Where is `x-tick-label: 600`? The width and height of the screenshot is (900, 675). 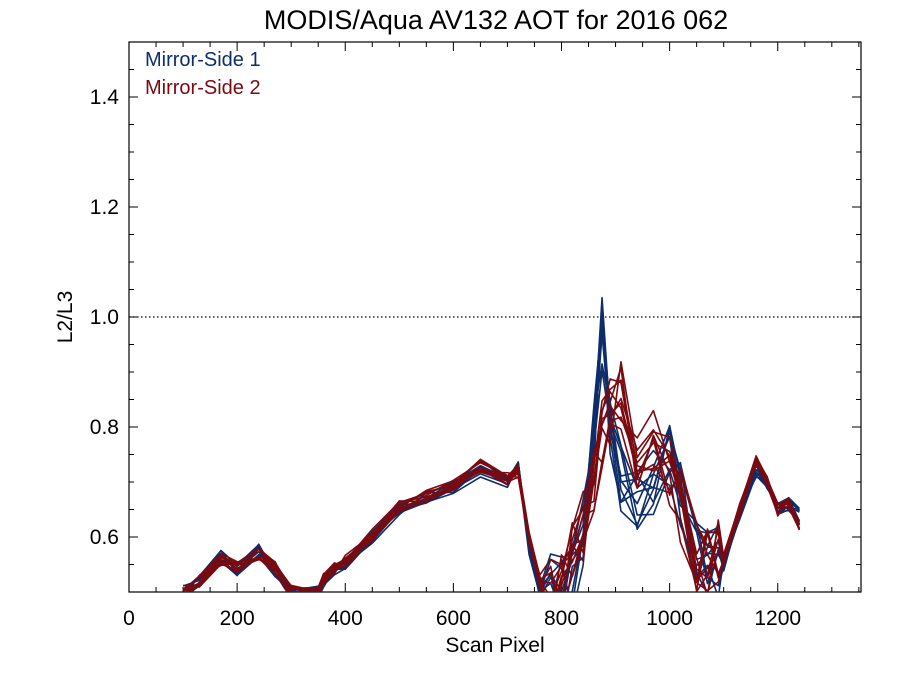
x-tick-label: 600 is located at coordinates (453, 618).